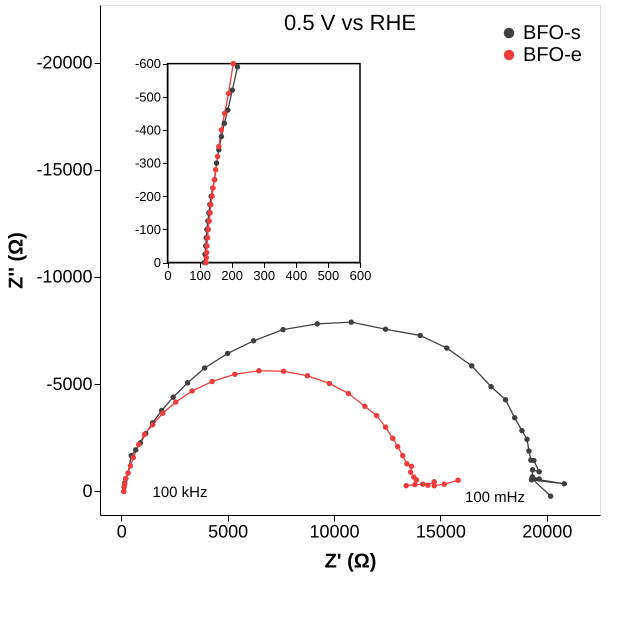  What do you see at coordinates (200, 276) in the screenshot?
I see `x-tick-label: 100` at bounding box center [200, 276].